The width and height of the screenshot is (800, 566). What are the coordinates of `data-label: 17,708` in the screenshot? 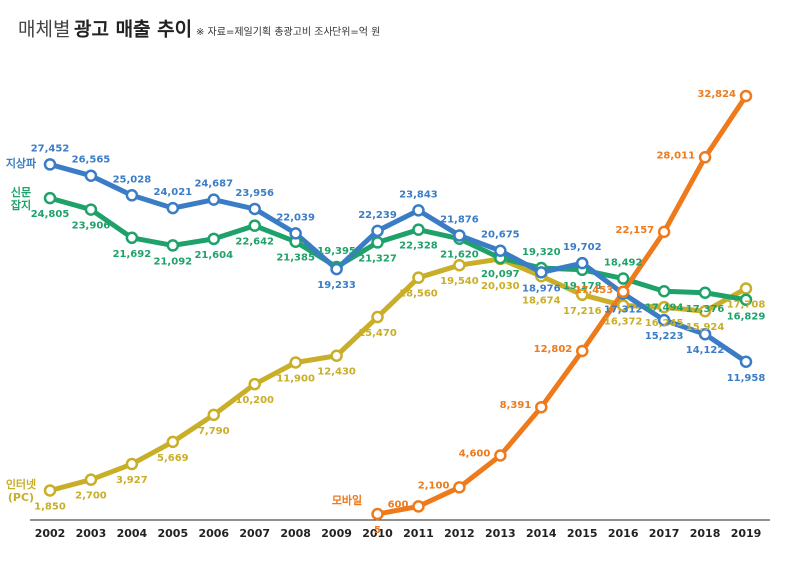 It's located at (746, 305).